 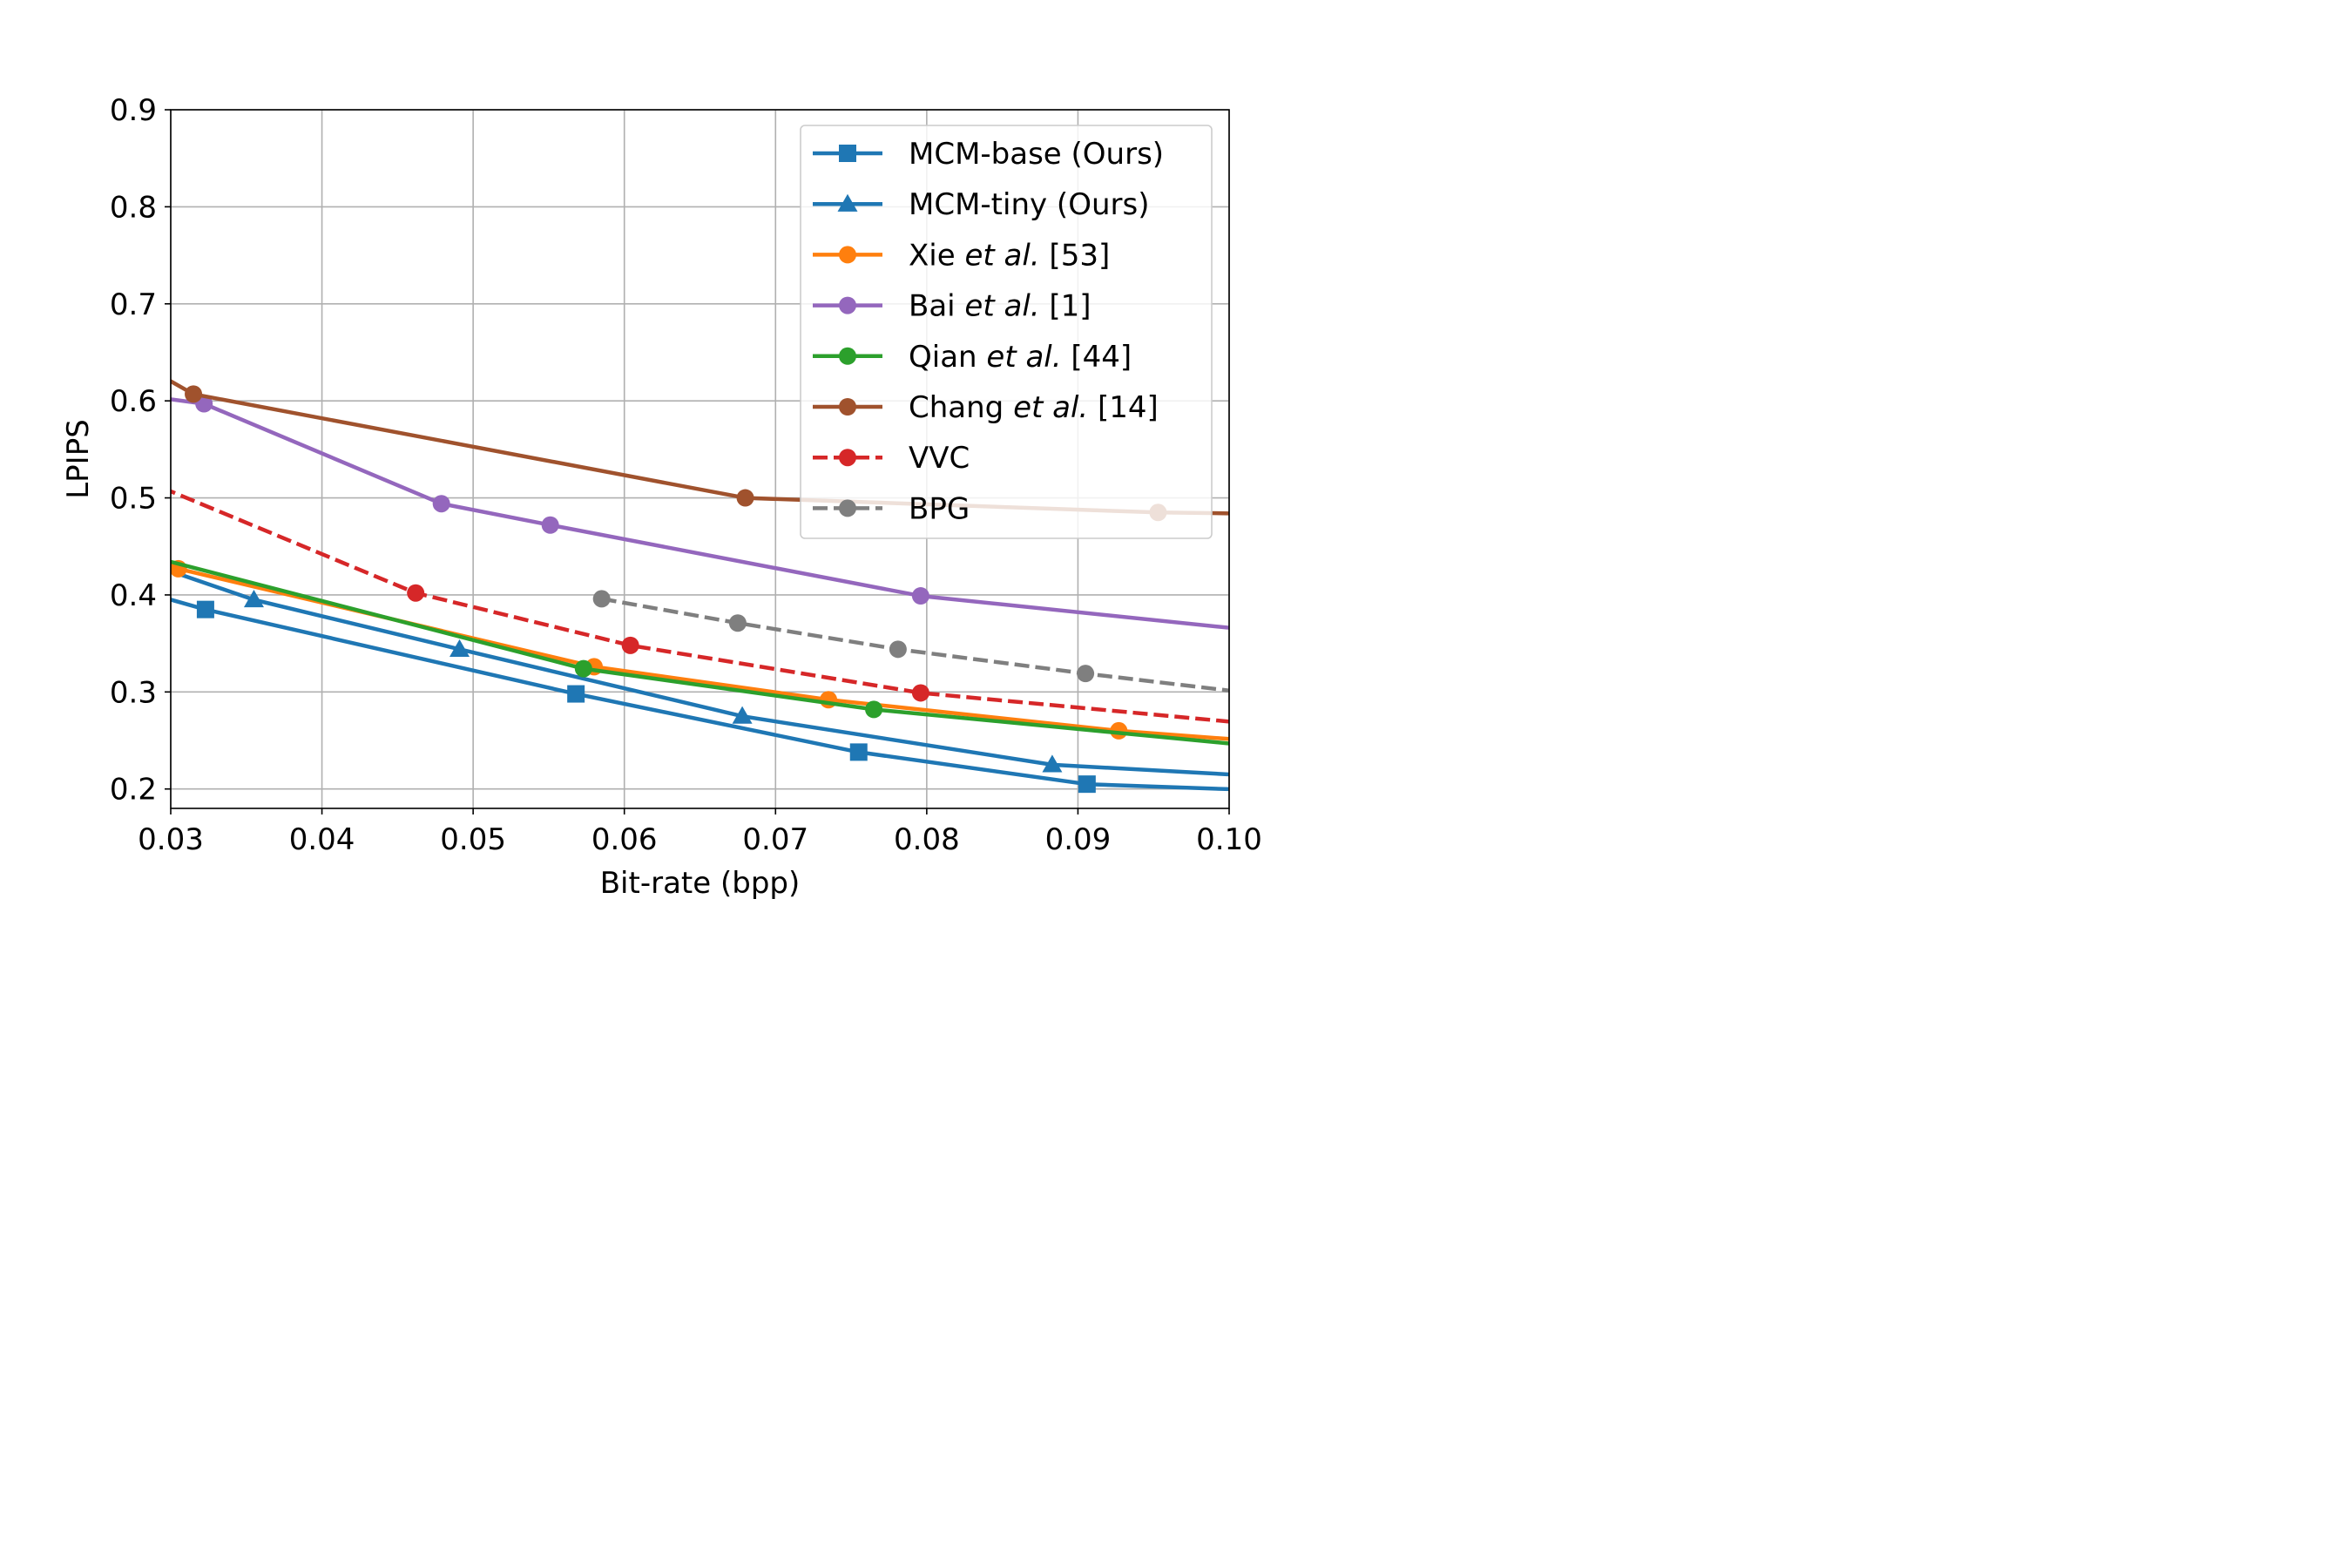 I want to click on y-tick-label: 0.5, so click(x=134, y=500).